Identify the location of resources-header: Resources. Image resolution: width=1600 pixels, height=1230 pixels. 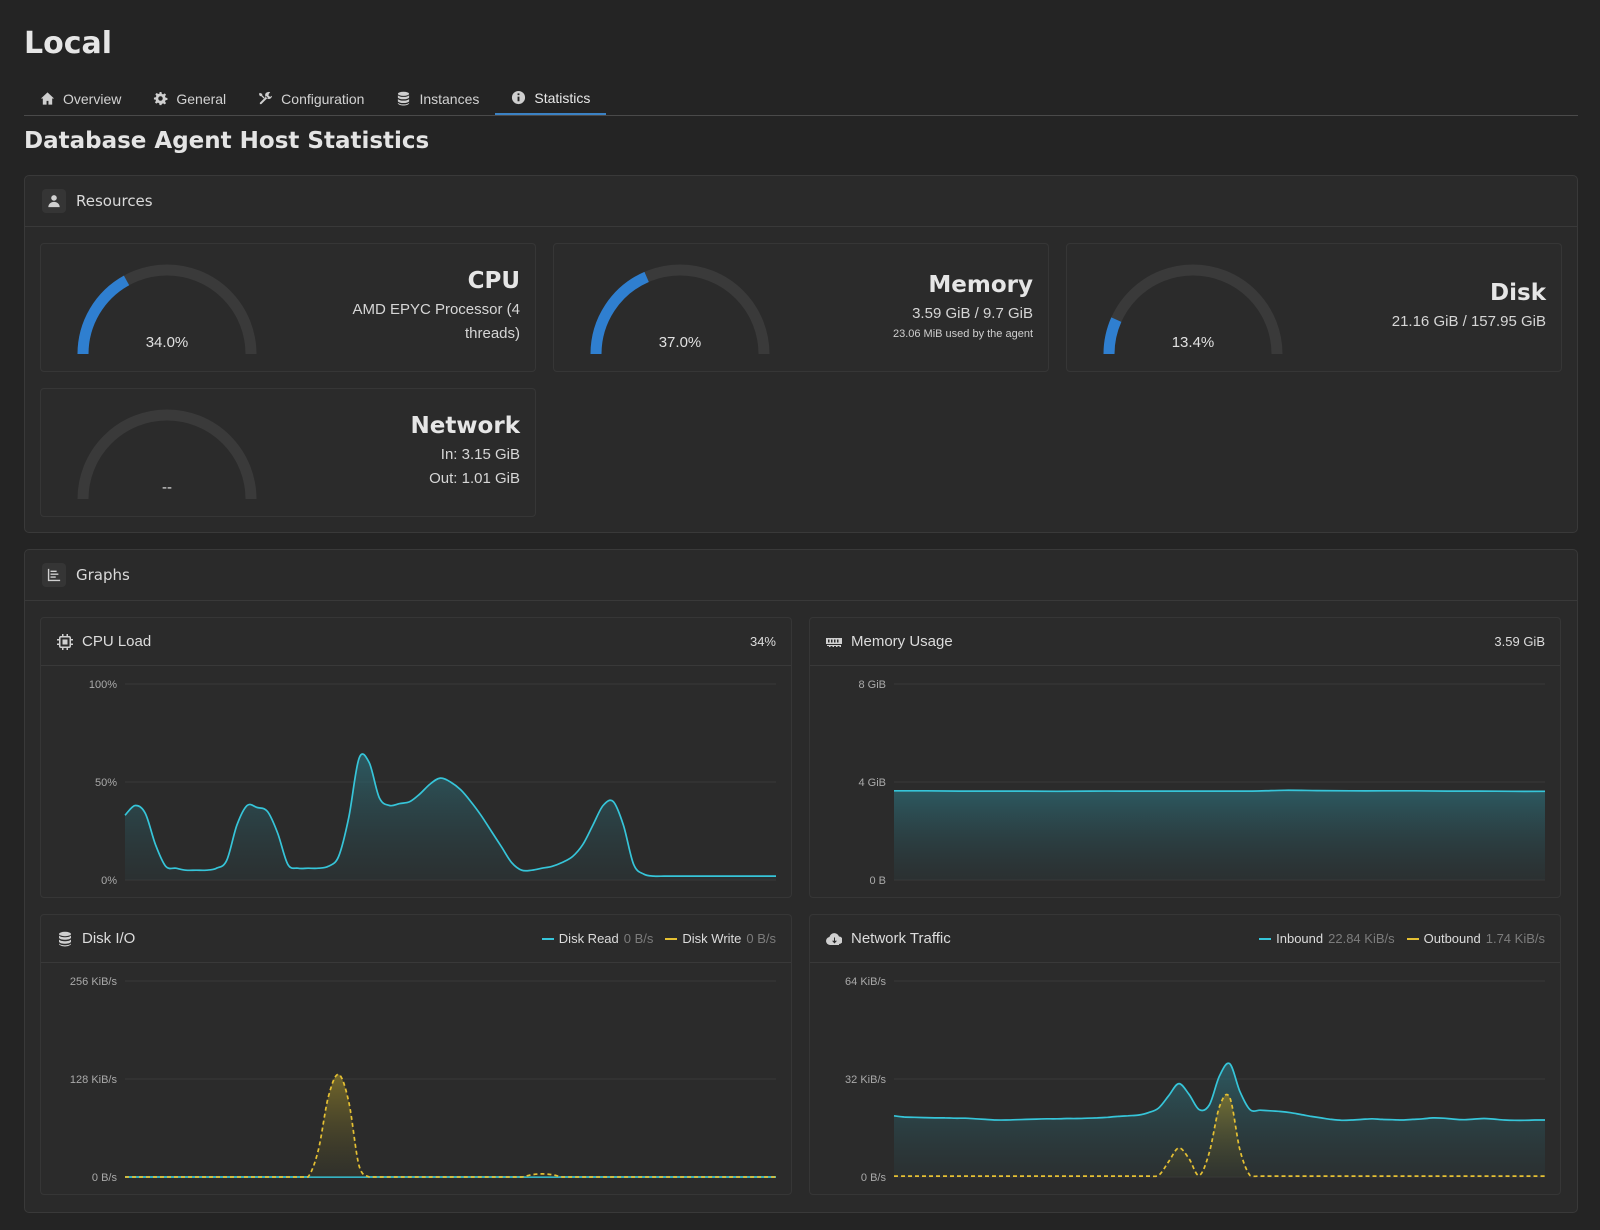
(801, 201).